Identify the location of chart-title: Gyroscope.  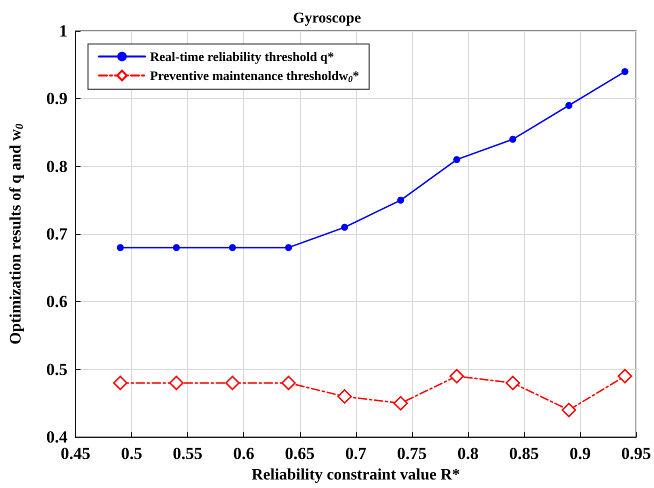
(327, 18).